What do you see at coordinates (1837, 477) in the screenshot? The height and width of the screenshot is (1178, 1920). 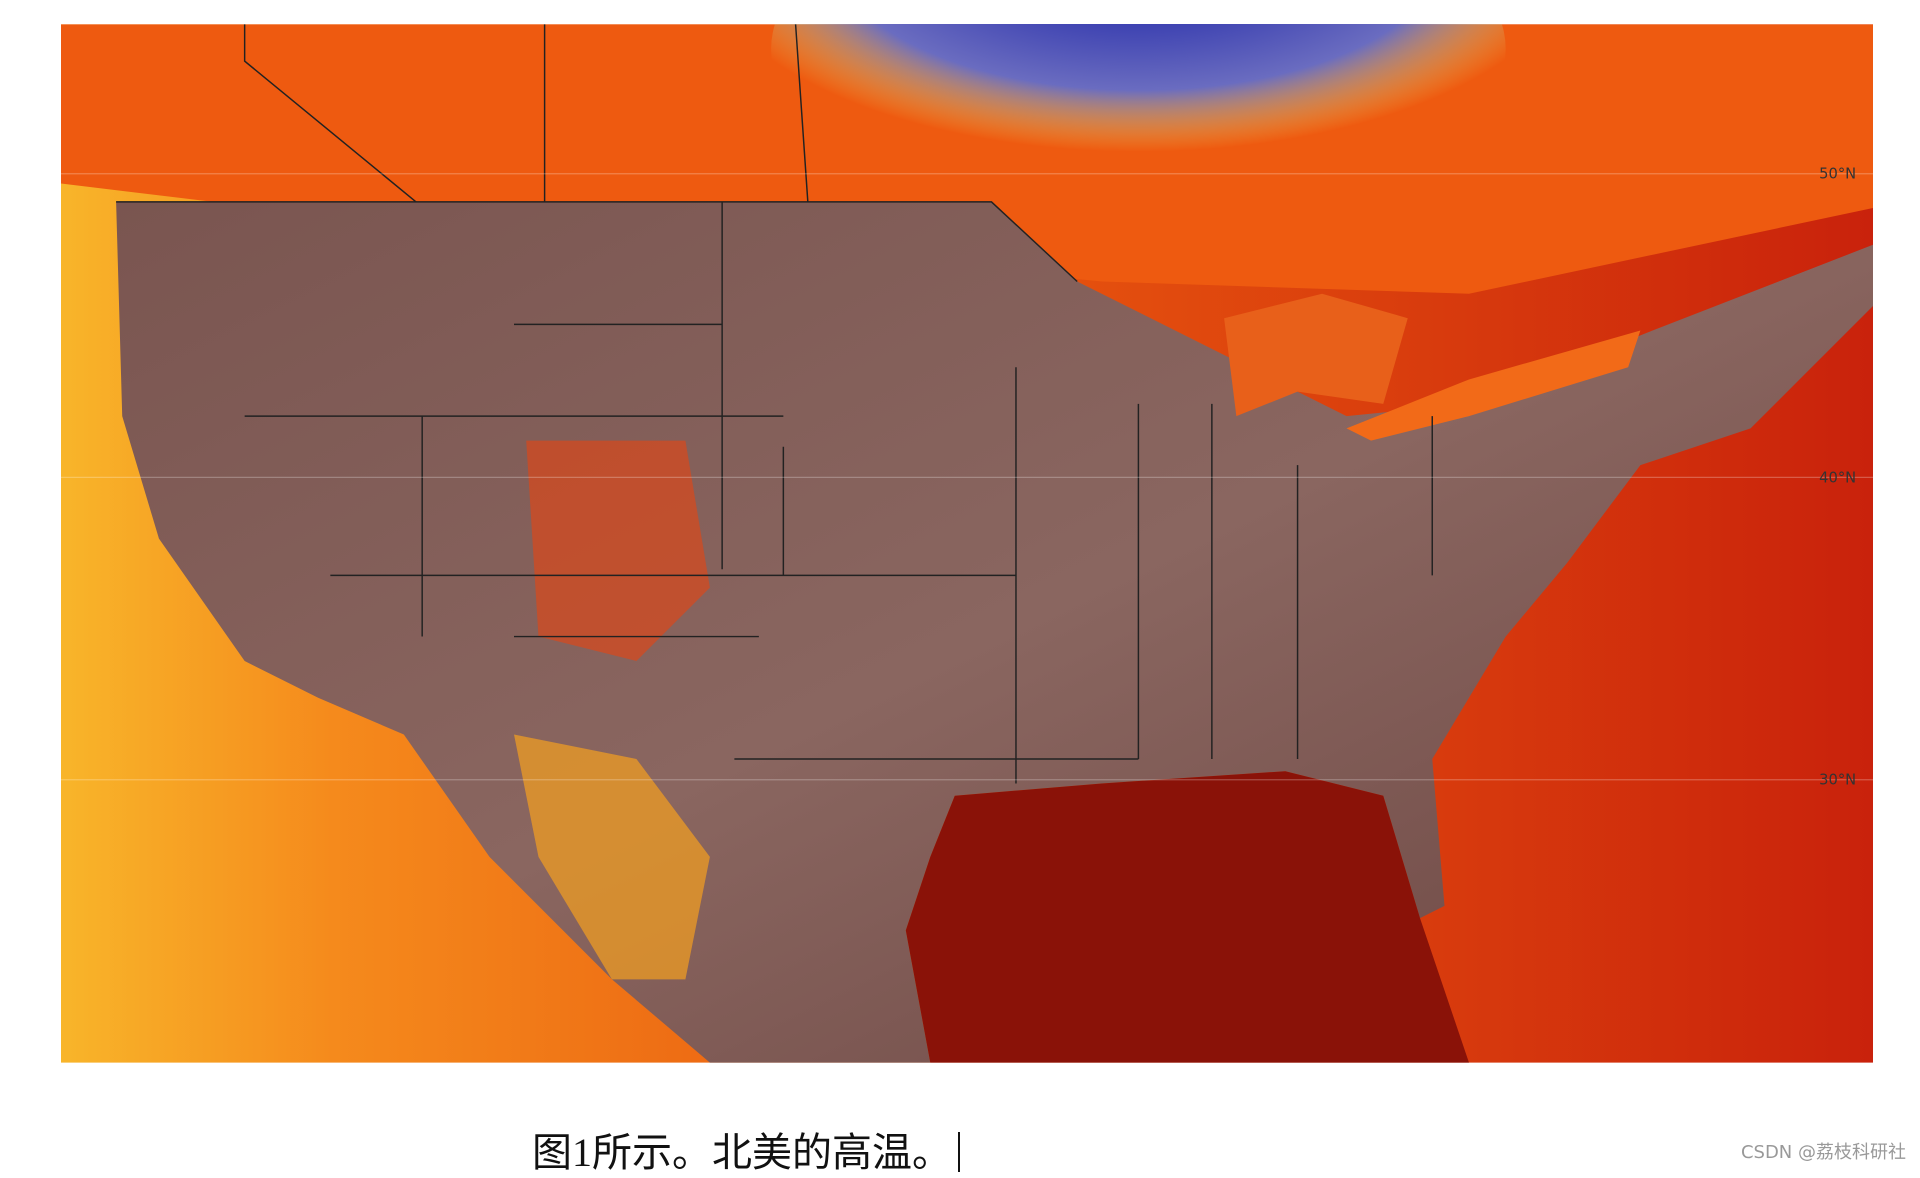 I see `lat-label: 40°N` at bounding box center [1837, 477].